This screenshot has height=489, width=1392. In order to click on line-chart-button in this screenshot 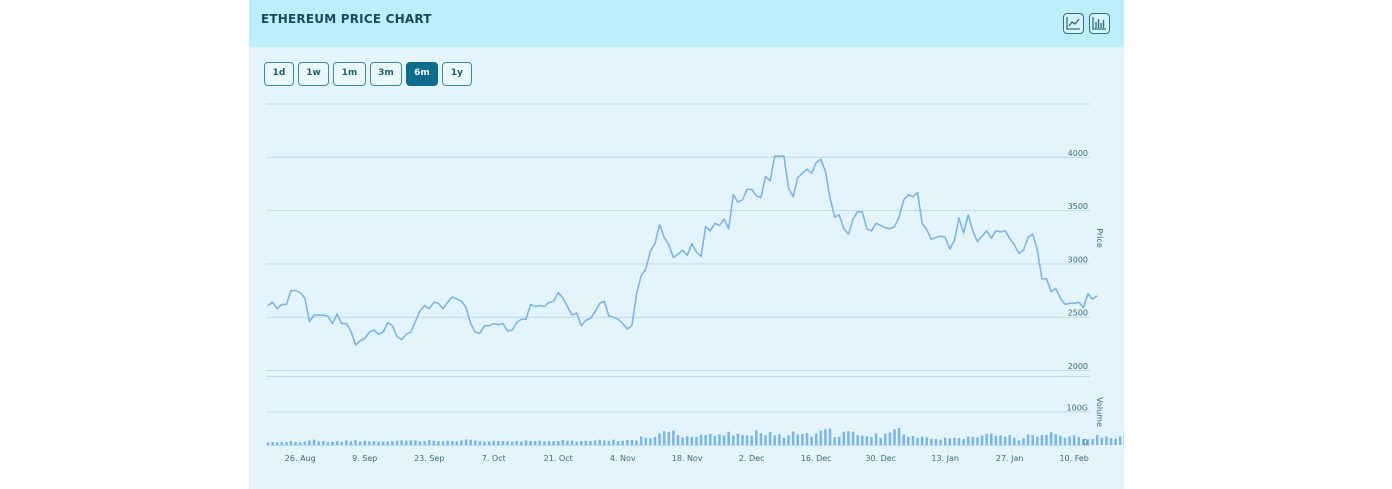, I will do `click(1073, 23)`.